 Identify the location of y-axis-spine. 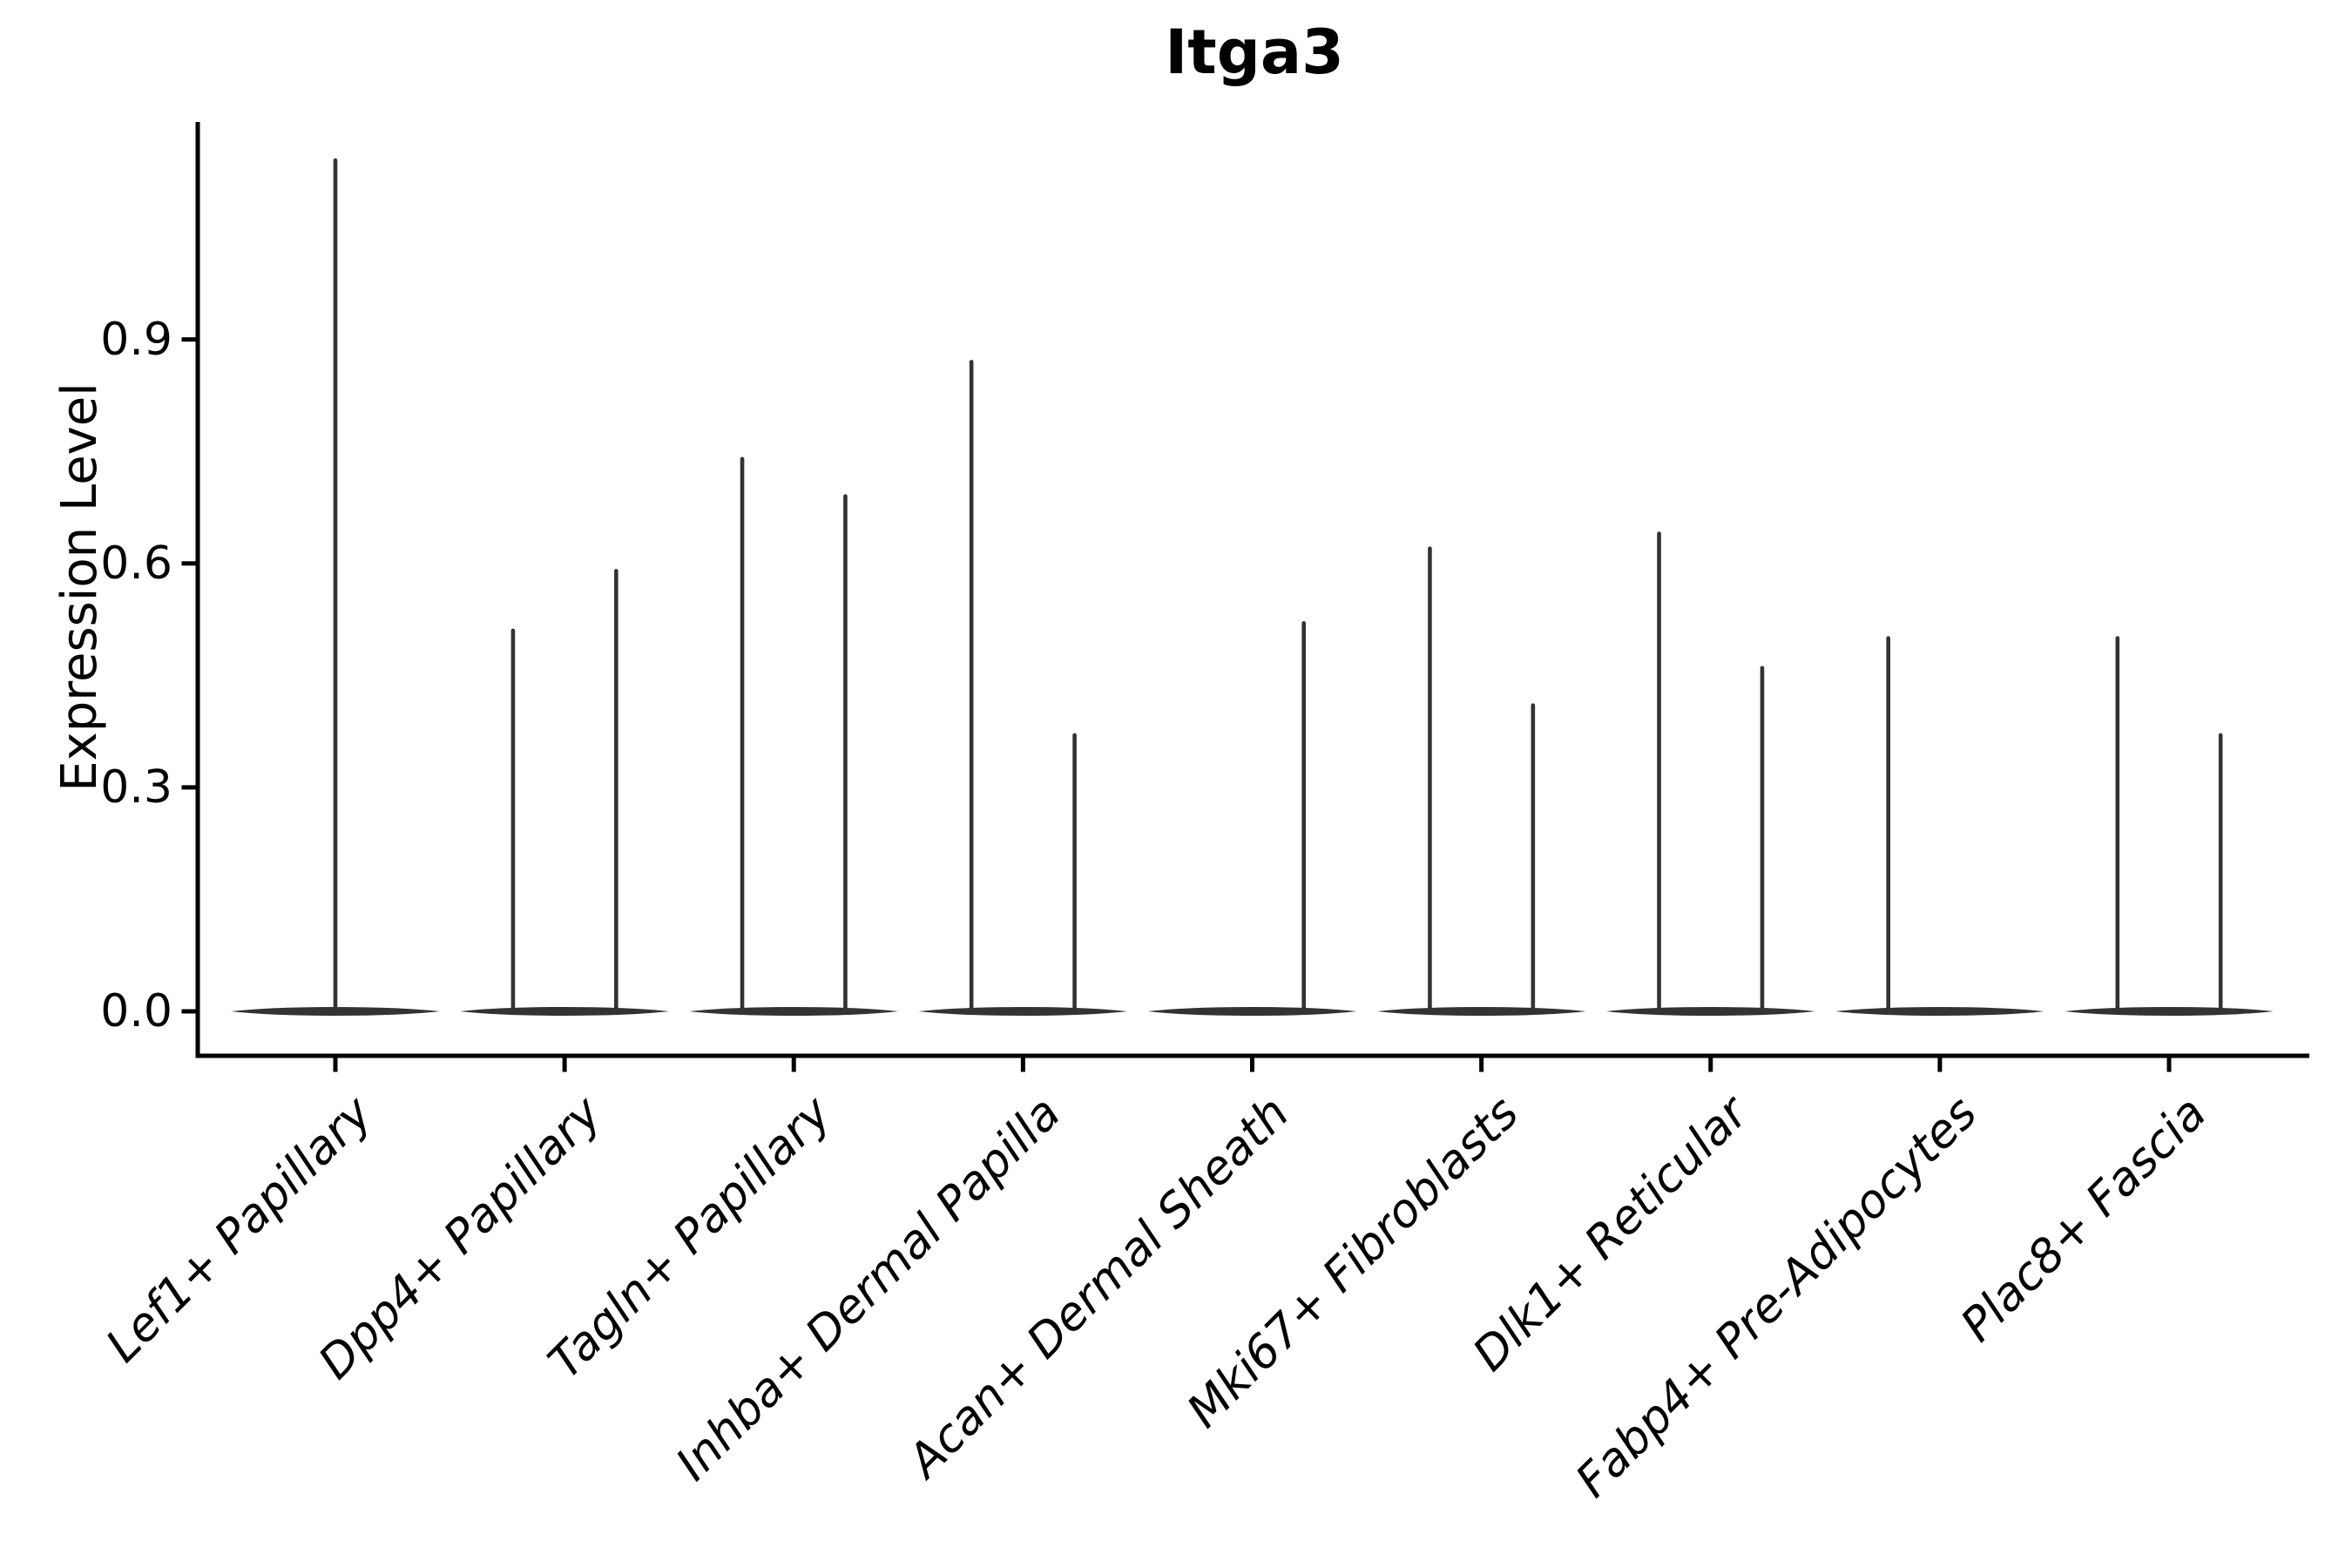
(198, 590).